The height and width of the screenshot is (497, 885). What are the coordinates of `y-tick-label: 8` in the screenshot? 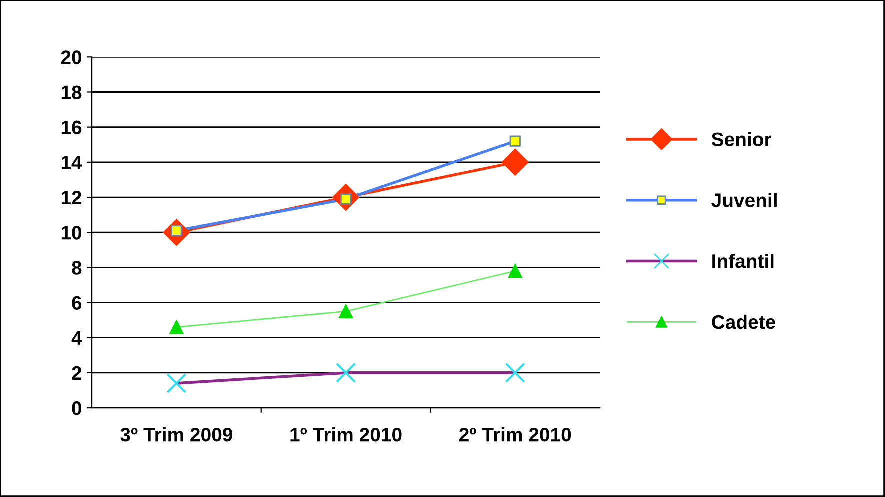 It's located at (77, 268).